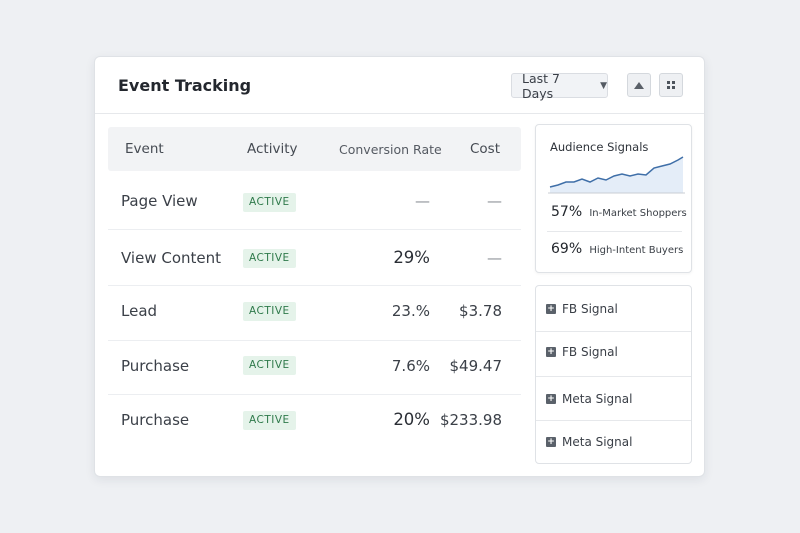 This screenshot has width=800, height=533. I want to click on stat-high-intent-buyers: 69% High-Intent Buyers, so click(617, 249).